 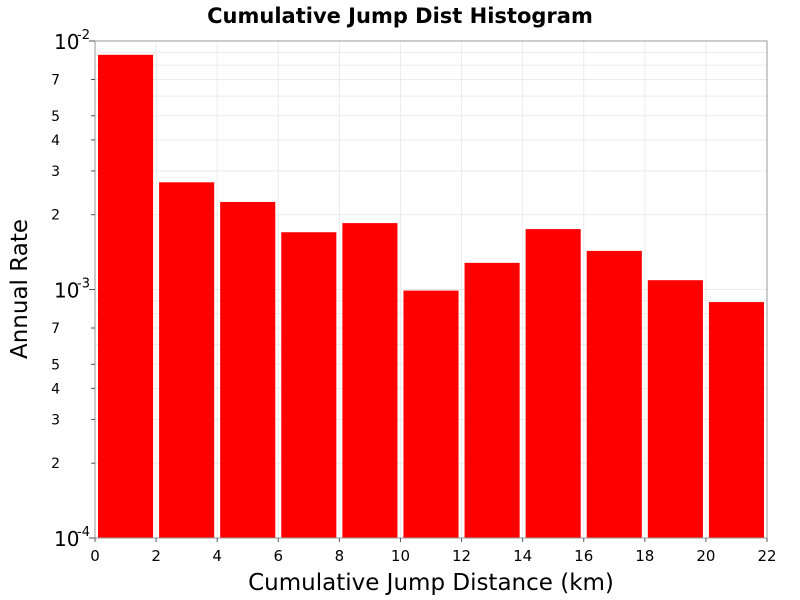 What do you see at coordinates (705, 556) in the screenshot?
I see `x-tick-label: 20` at bounding box center [705, 556].